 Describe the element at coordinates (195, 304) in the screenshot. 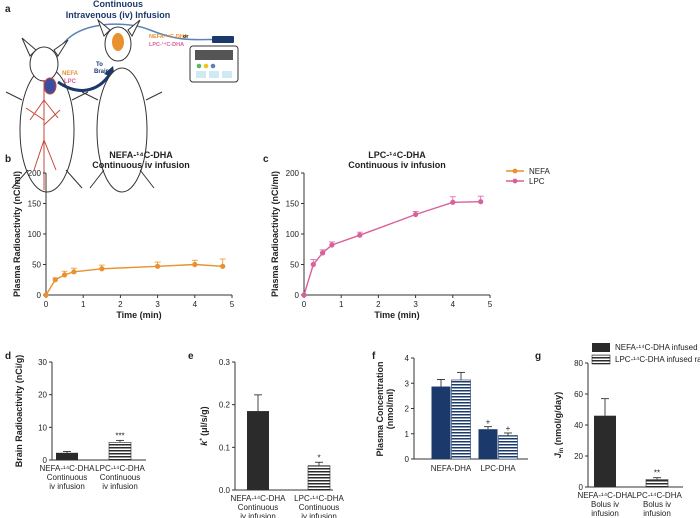

I see `panel-b-x-tick-label: 4` at that location.